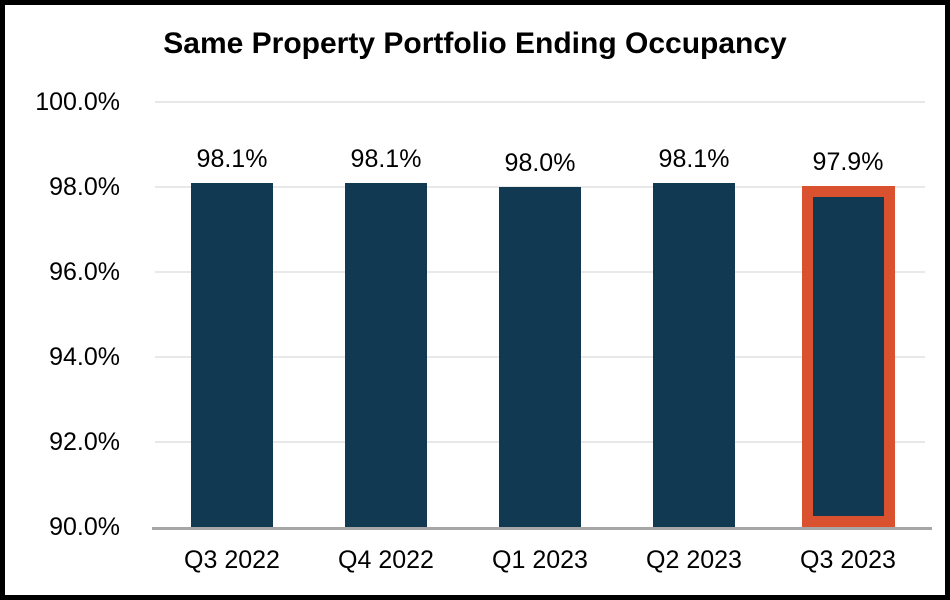 The width and height of the screenshot is (950, 600). I want to click on x-axis-category-label-q3-2023: Q3 2023, so click(848, 560).